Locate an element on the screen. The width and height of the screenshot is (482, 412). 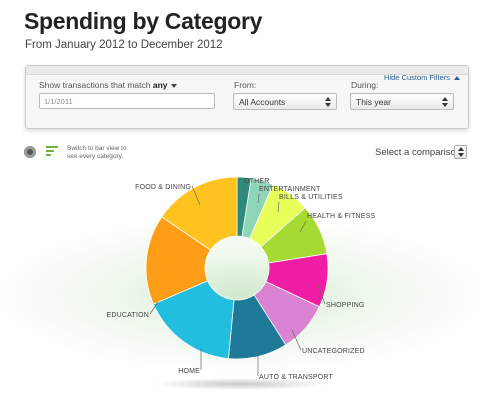
account-select: All Accounts is located at coordinates (285, 101).